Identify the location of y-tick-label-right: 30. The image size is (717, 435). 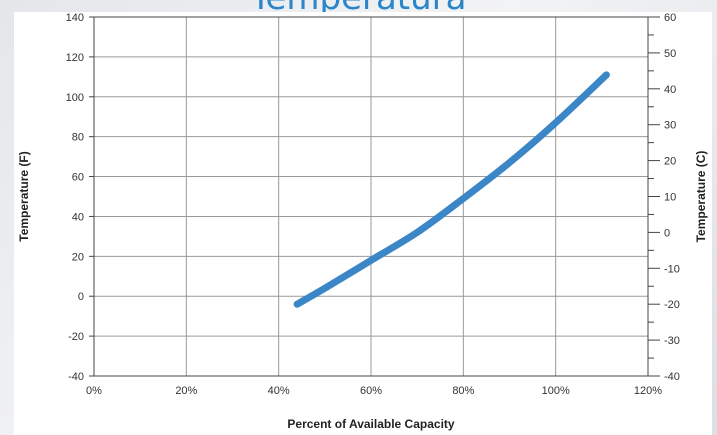
(670, 126).